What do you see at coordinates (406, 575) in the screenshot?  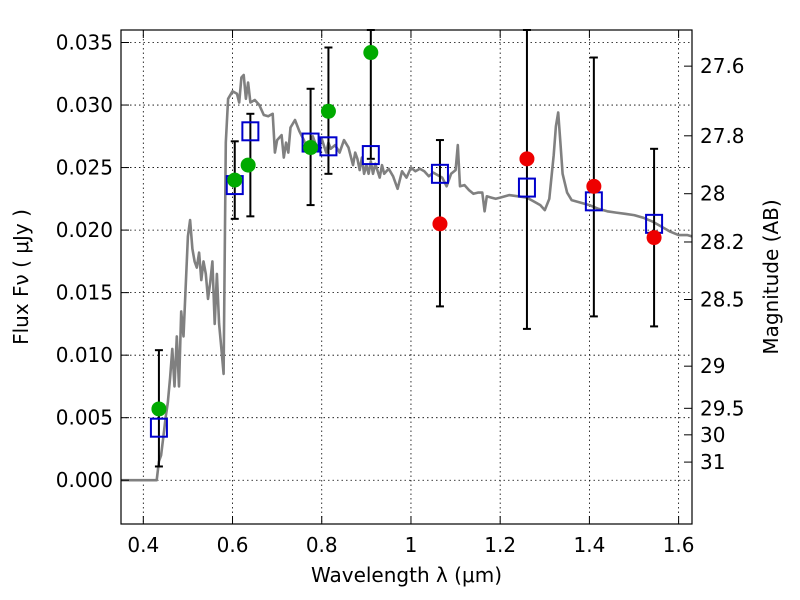 I see `x-axis-title: Wavelength λ (μm)` at bounding box center [406, 575].